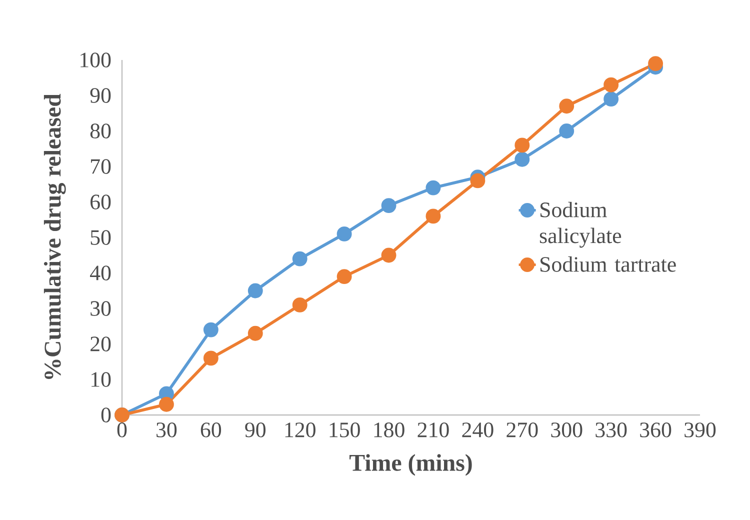 The image size is (750, 520). What do you see at coordinates (122, 430) in the screenshot?
I see `x-tick-label: 0` at bounding box center [122, 430].